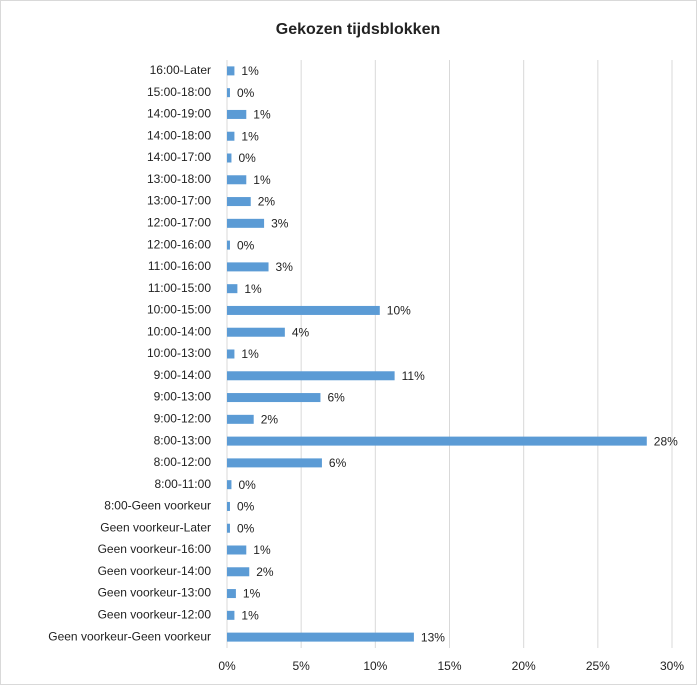 The height and width of the screenshot is (685, 697). I want to click on x-tick-label: 20%, so click(524, 666).